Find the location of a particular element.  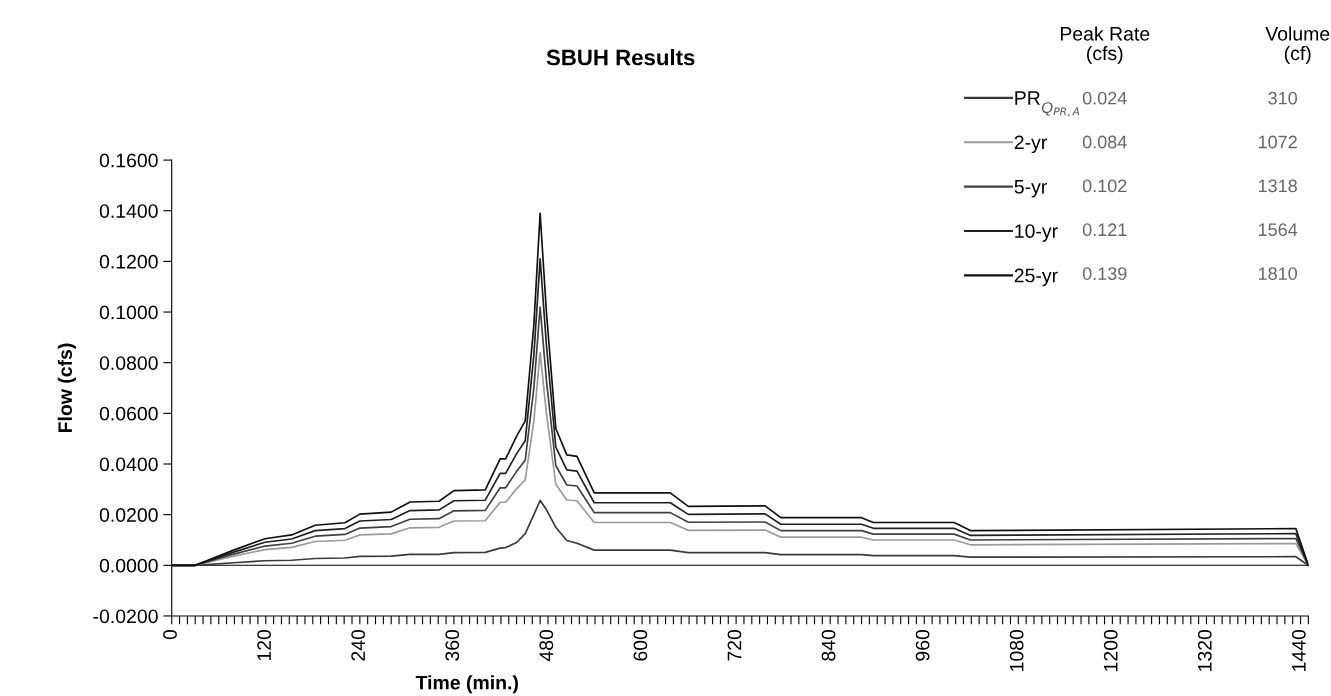

text: Q$_{PR,A}$ is located at coordinates (1060, 109).